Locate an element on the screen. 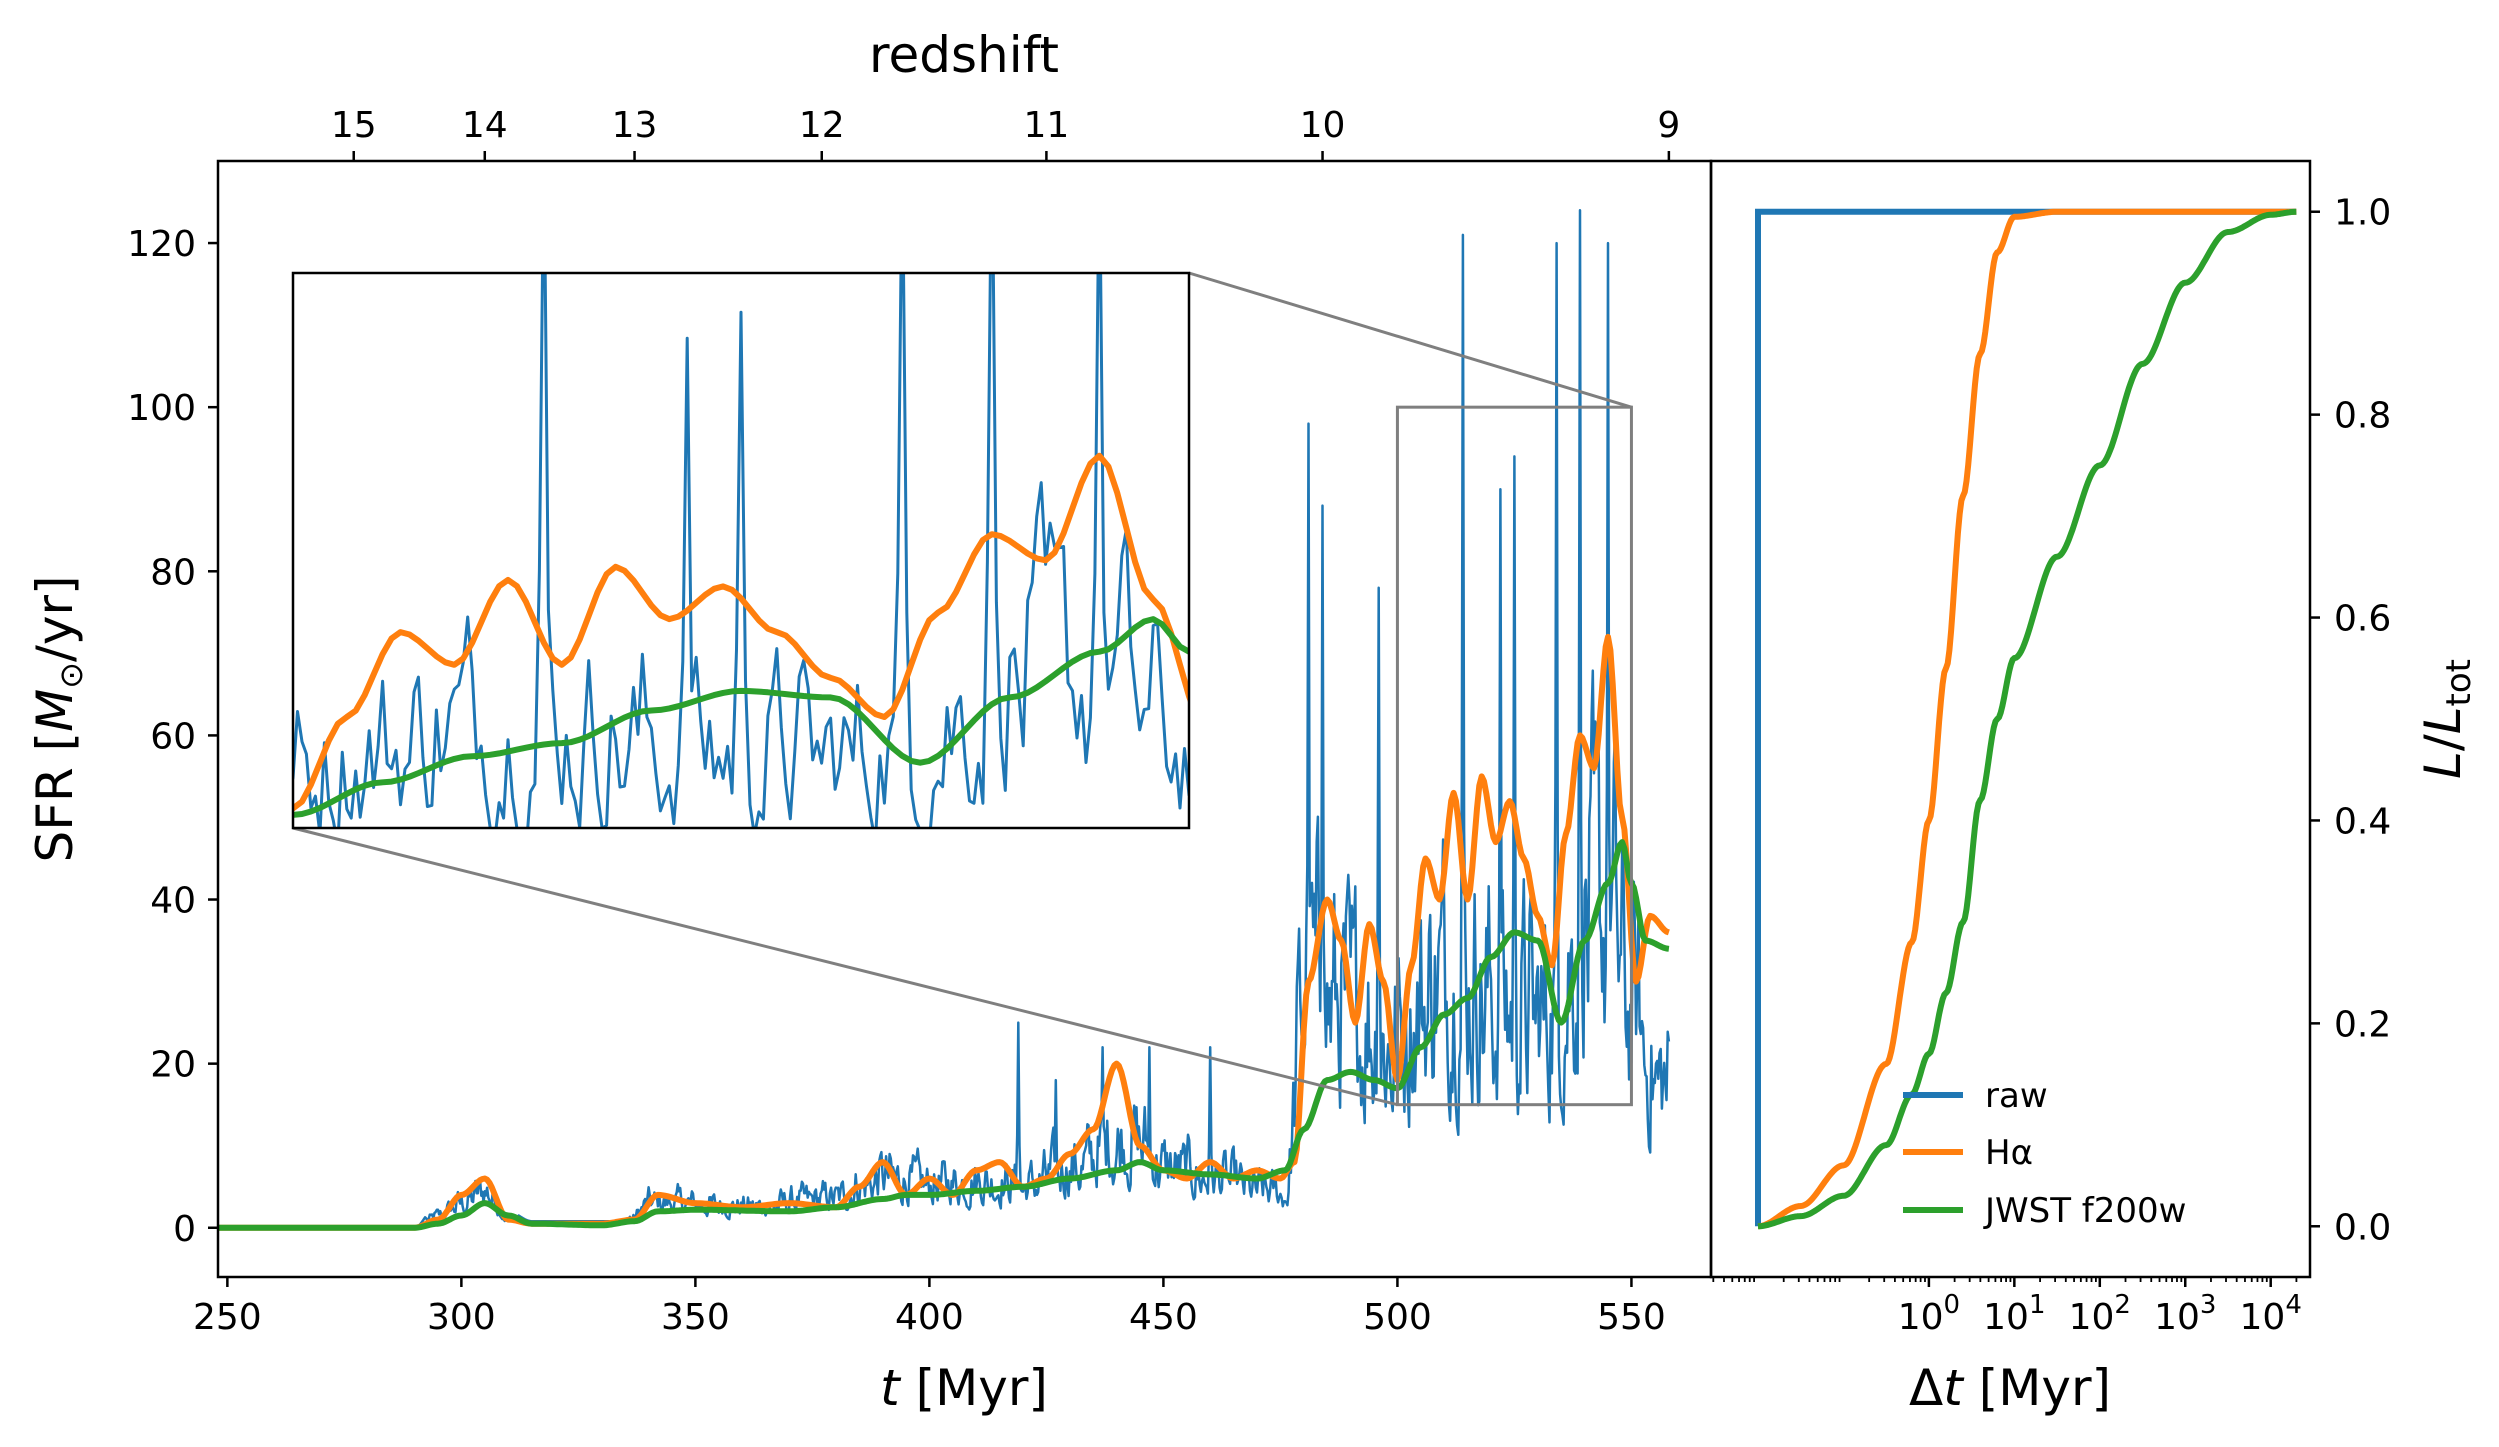 The height and width of the screenshot is (1447, 2499). cdf-y-tick-label: 0.4 is located at coordinates (2362, 821).